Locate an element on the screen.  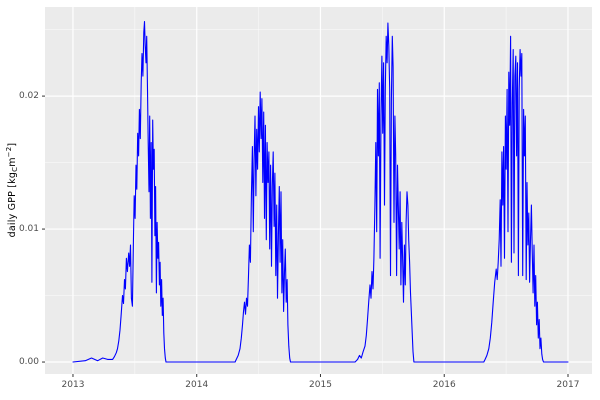
y-tick-label: 0.02 is located at coordinates (28, 96).